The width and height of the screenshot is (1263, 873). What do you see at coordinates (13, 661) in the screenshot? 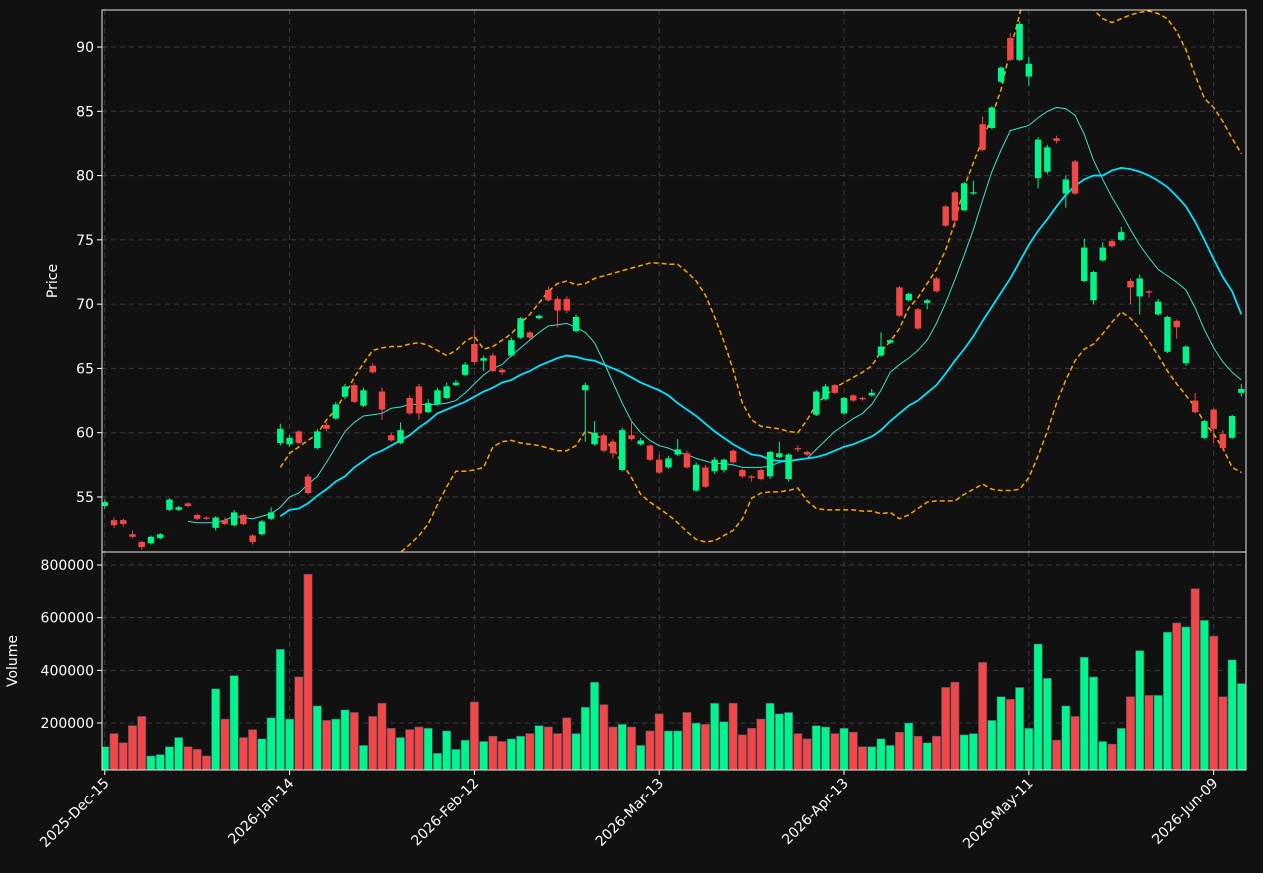
I see `y-axis-label: Volume` at bounding box center [13, 661].